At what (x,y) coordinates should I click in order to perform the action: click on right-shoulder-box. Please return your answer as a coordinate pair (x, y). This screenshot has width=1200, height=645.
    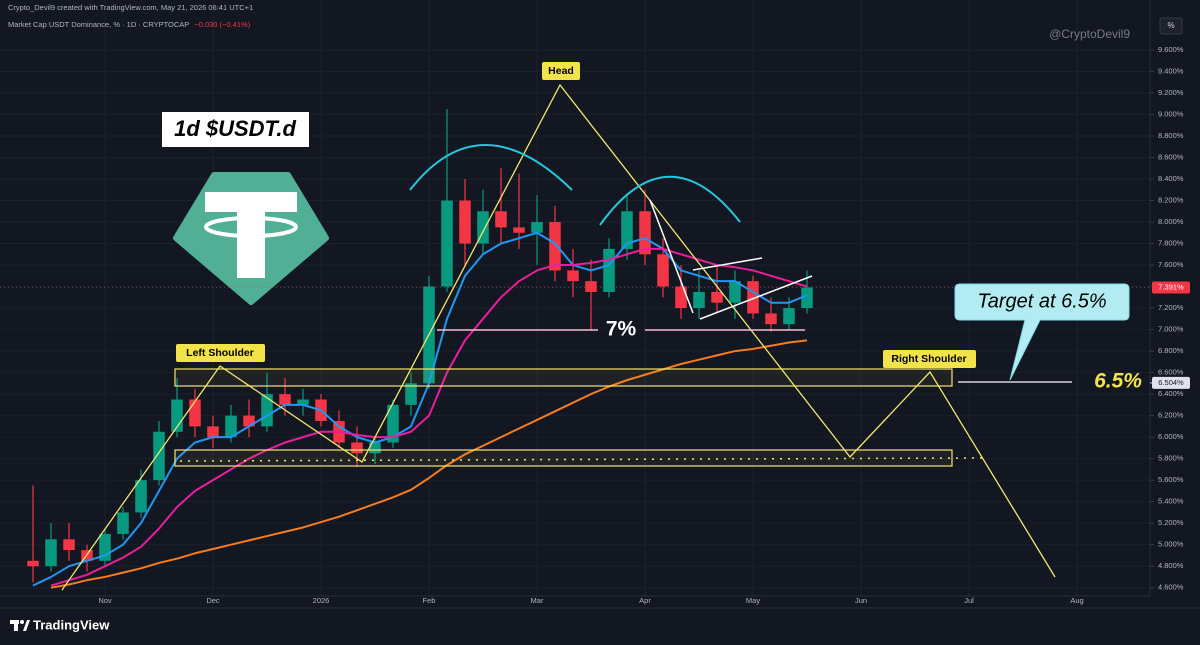
    Looking at the image, I should click on (929, 359).